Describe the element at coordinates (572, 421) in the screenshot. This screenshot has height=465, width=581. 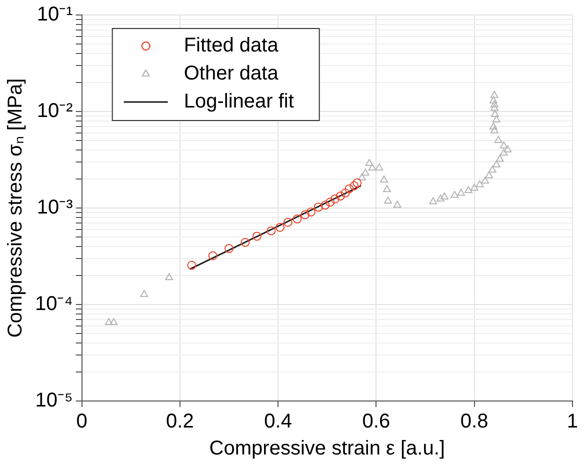
I see `x-tick-label: 1` at that location.